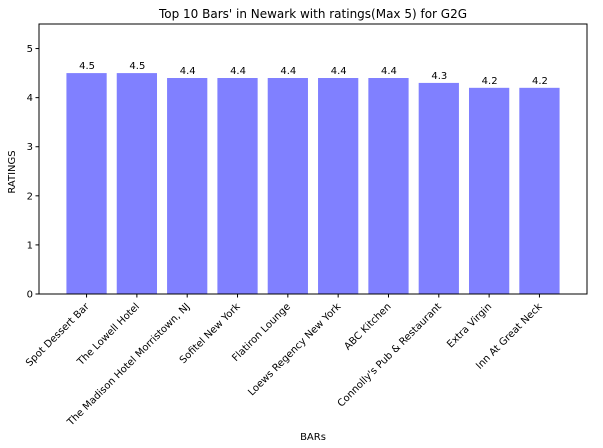 This screenshot has width=603, height=448. Describe the element at coordinates (12, 171) in the screenshot. I see `y-axis-label: RATINGS` at that location.